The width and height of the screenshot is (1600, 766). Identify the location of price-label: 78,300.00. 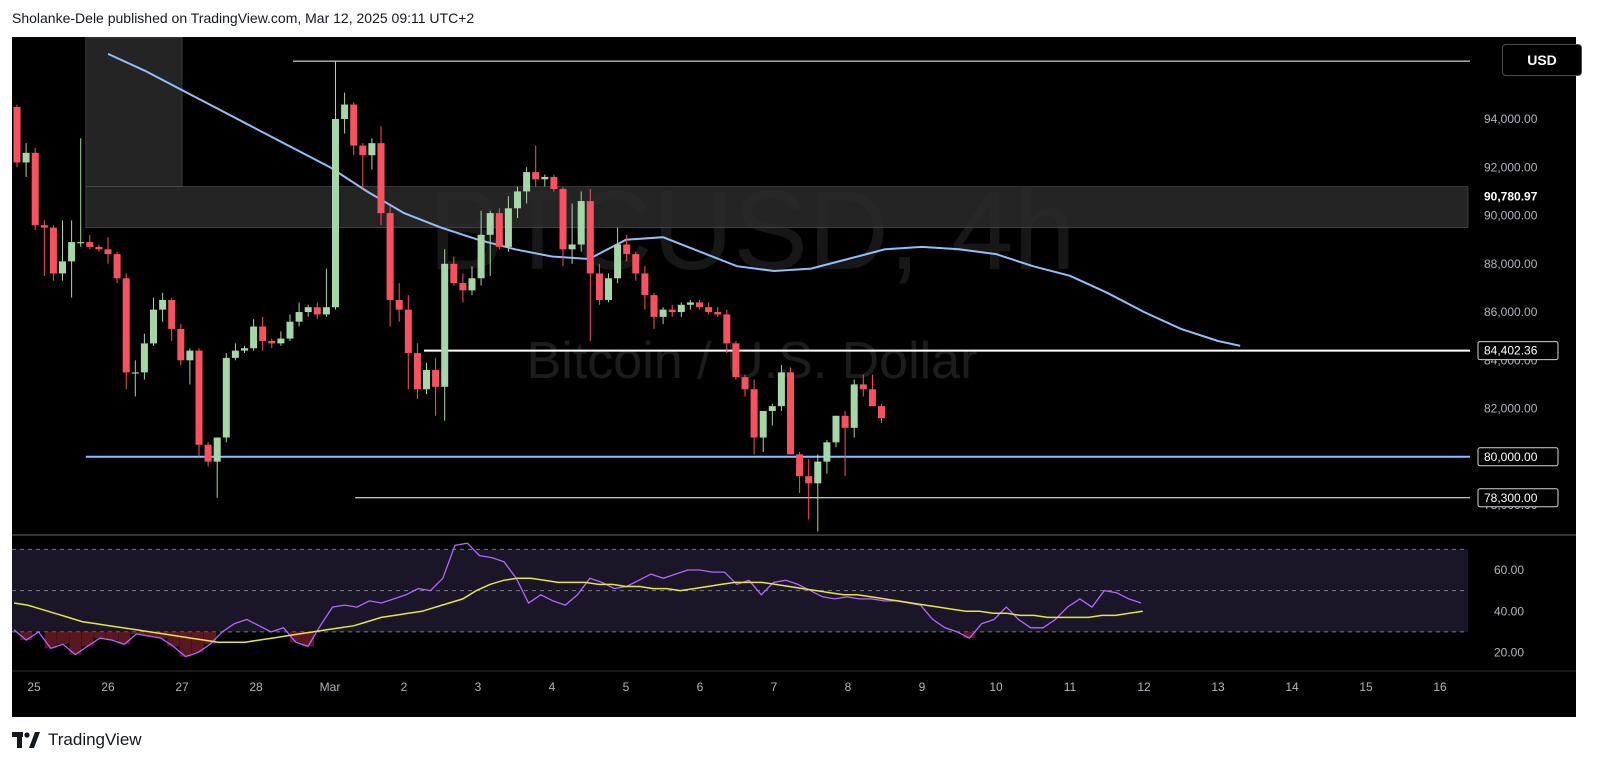
(1511, 498).